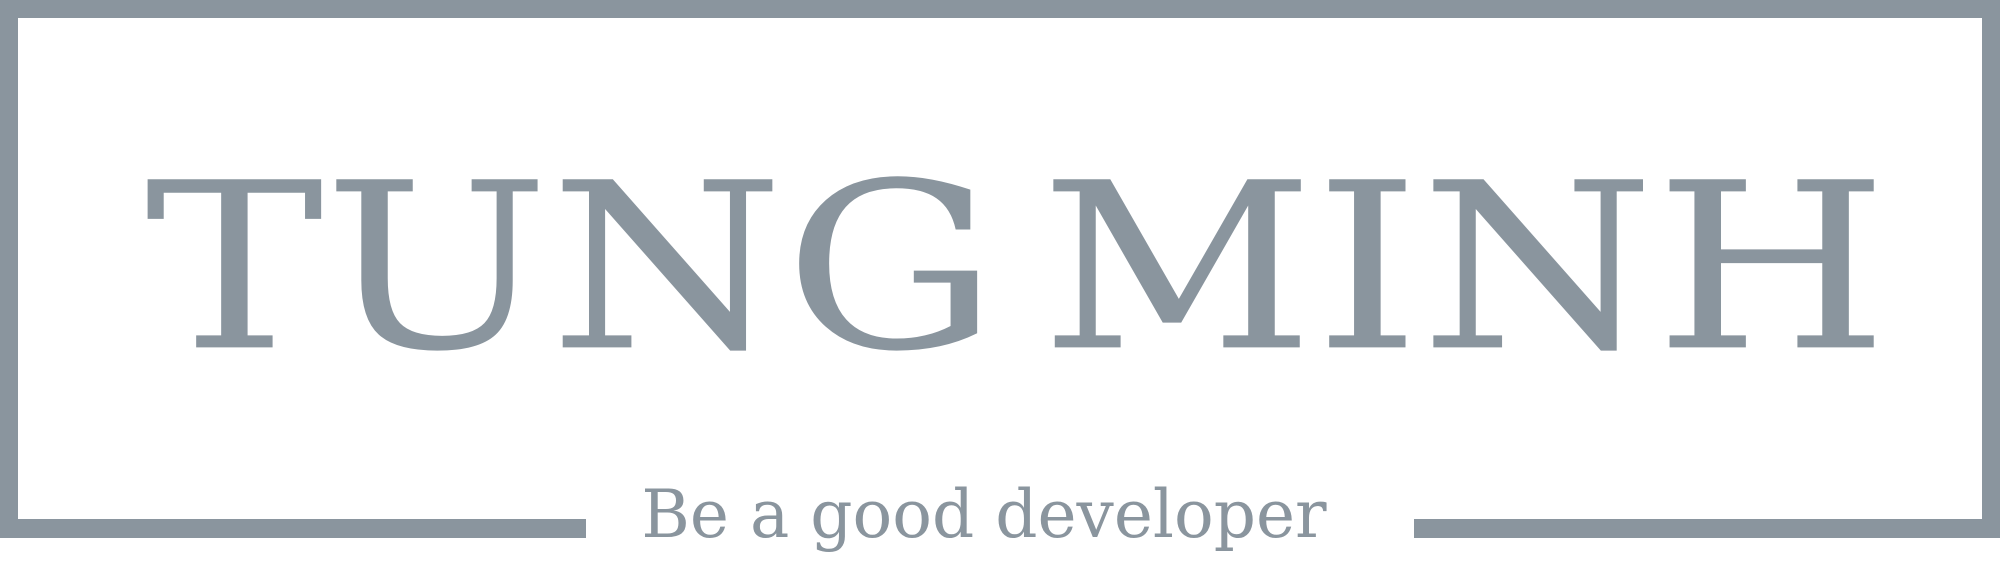  What do you see at coordinates (984, 514) in the screenshot?
I see `brand-tagline: Be a good developer` at bounding box center [984, 514].